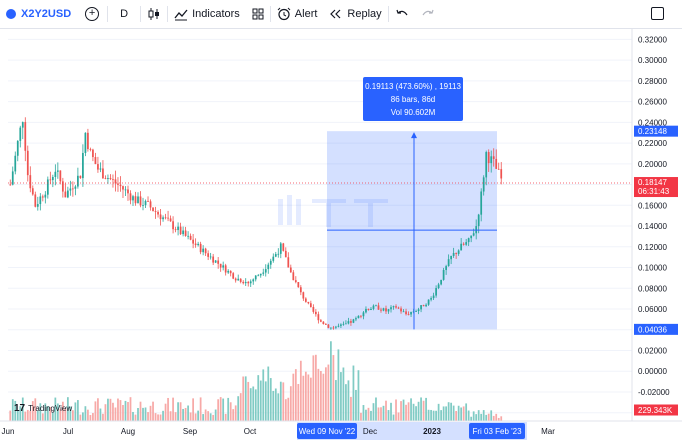 The width and height of the screenshot is (682, 448). What do you see at coordinates (402, 14) in the screenshot?
I see `undo-button` at bounding box center [402, 14].